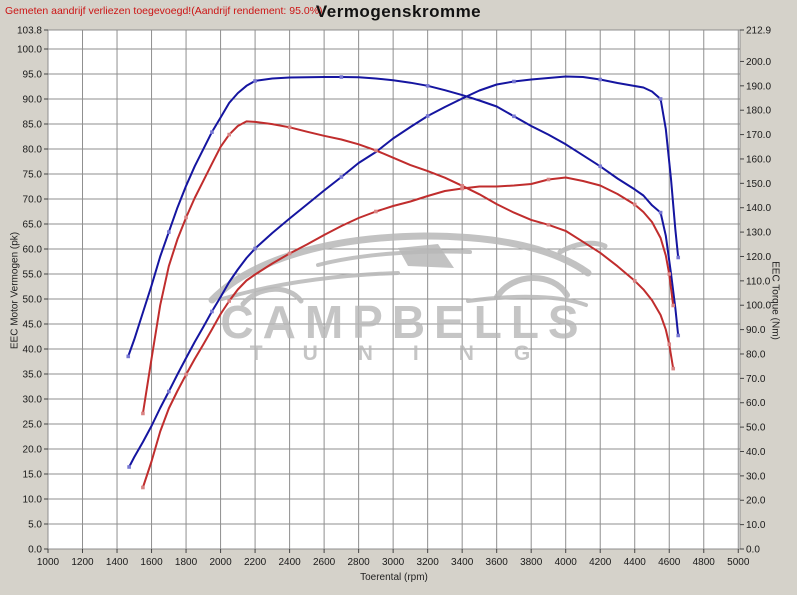  What do you see at coordinates (738, 562) in the screenshot?
I see `x-tick-label: 5000` at bounding box center [738, 562].